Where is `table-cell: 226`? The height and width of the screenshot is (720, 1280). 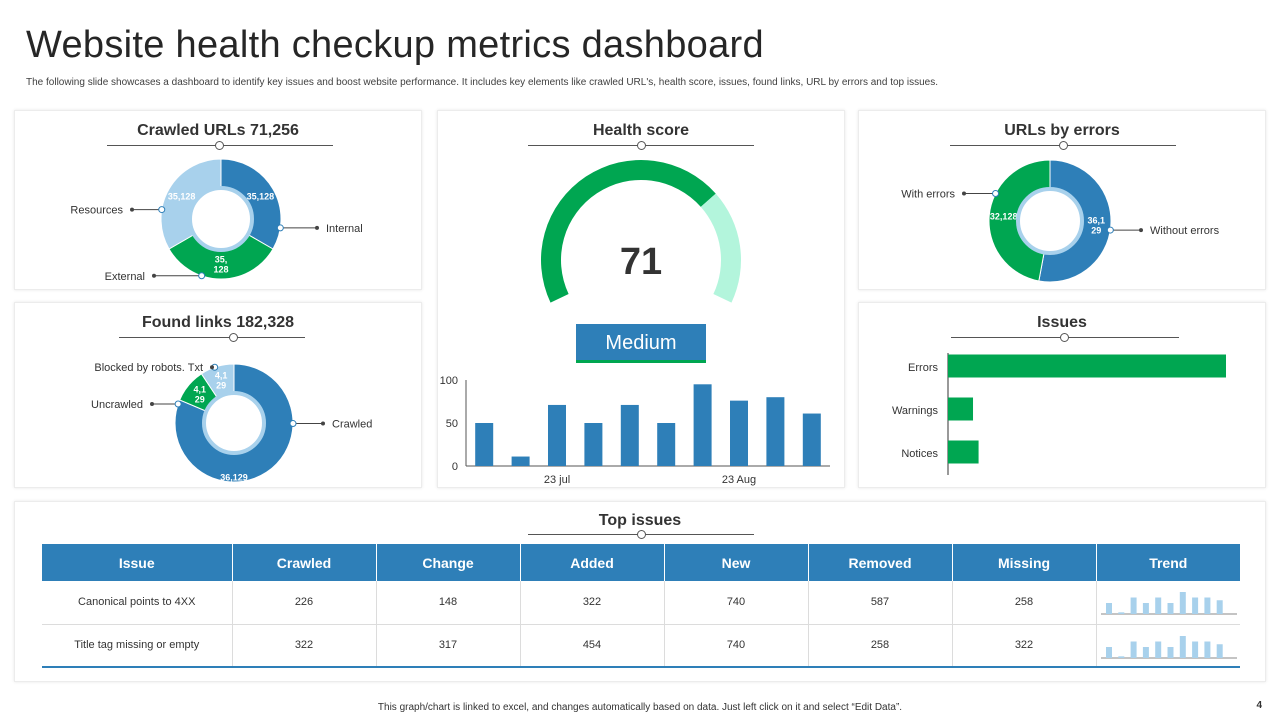 table-cell: 226 is located at coordinates (303, 603).